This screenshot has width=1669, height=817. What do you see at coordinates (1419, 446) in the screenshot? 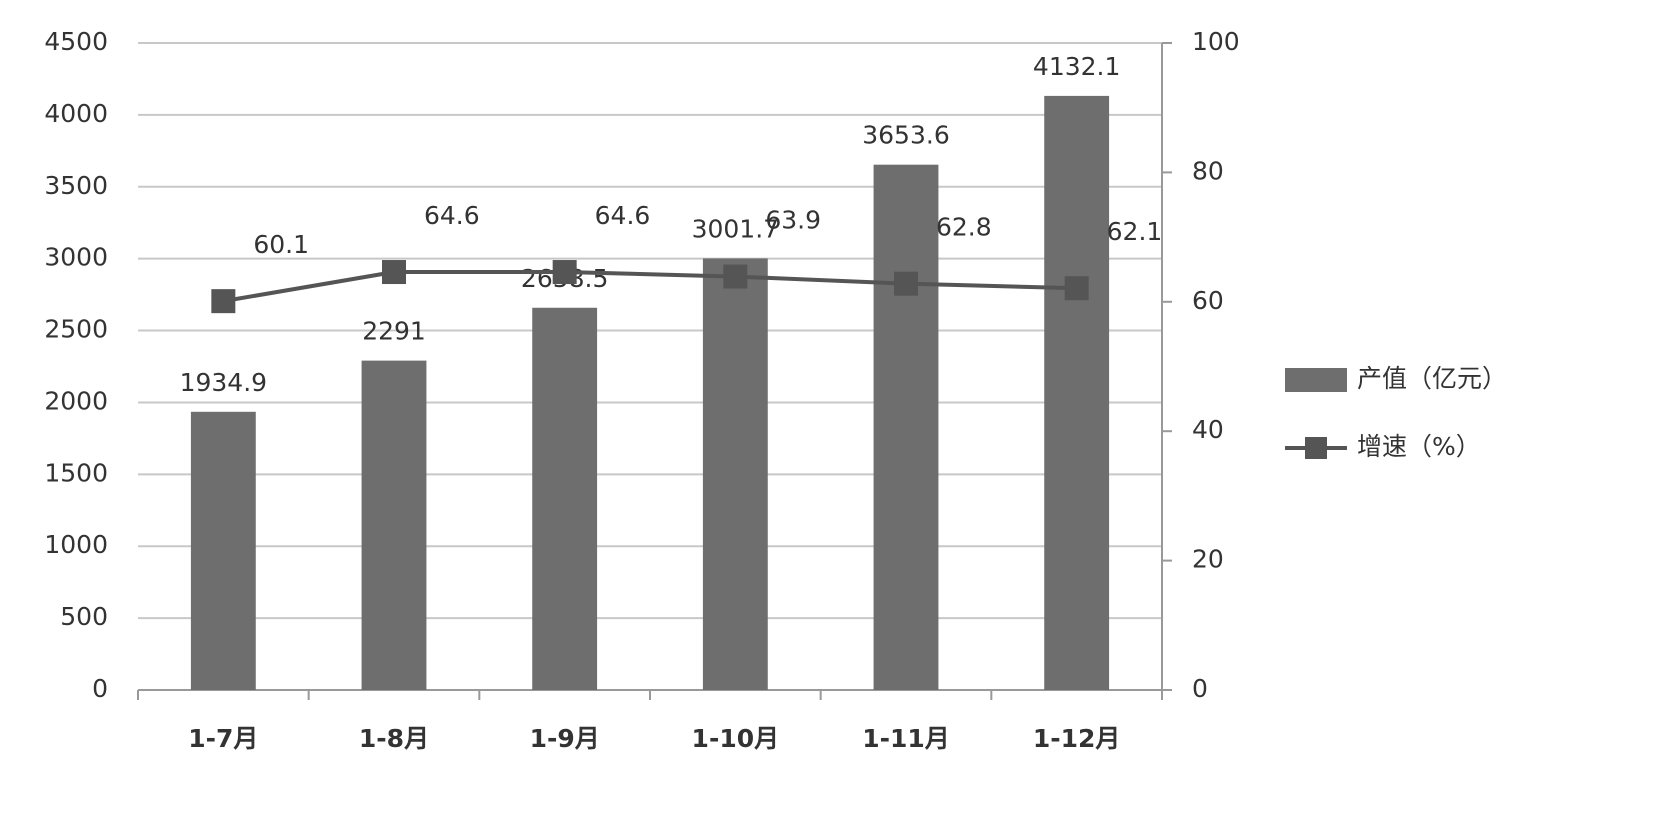
I see `legend-label: 增速（%）` at bounding box center [1419, 446].